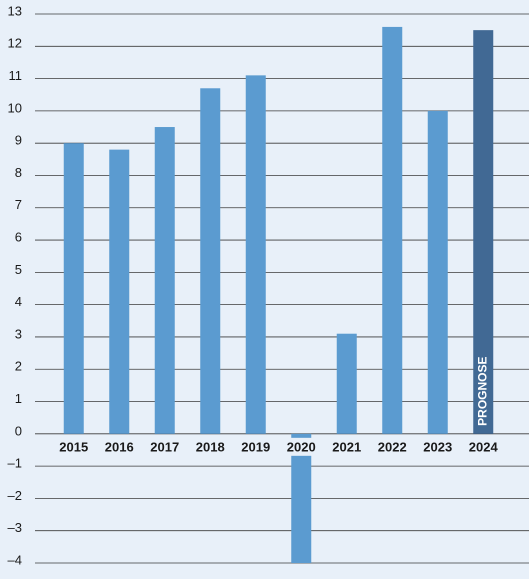 The image size is (529, 579). What do you see at coordinates (18, 269) in the screenshot?
I see `y-tick-label: 5` at bounding box center [18, 269].